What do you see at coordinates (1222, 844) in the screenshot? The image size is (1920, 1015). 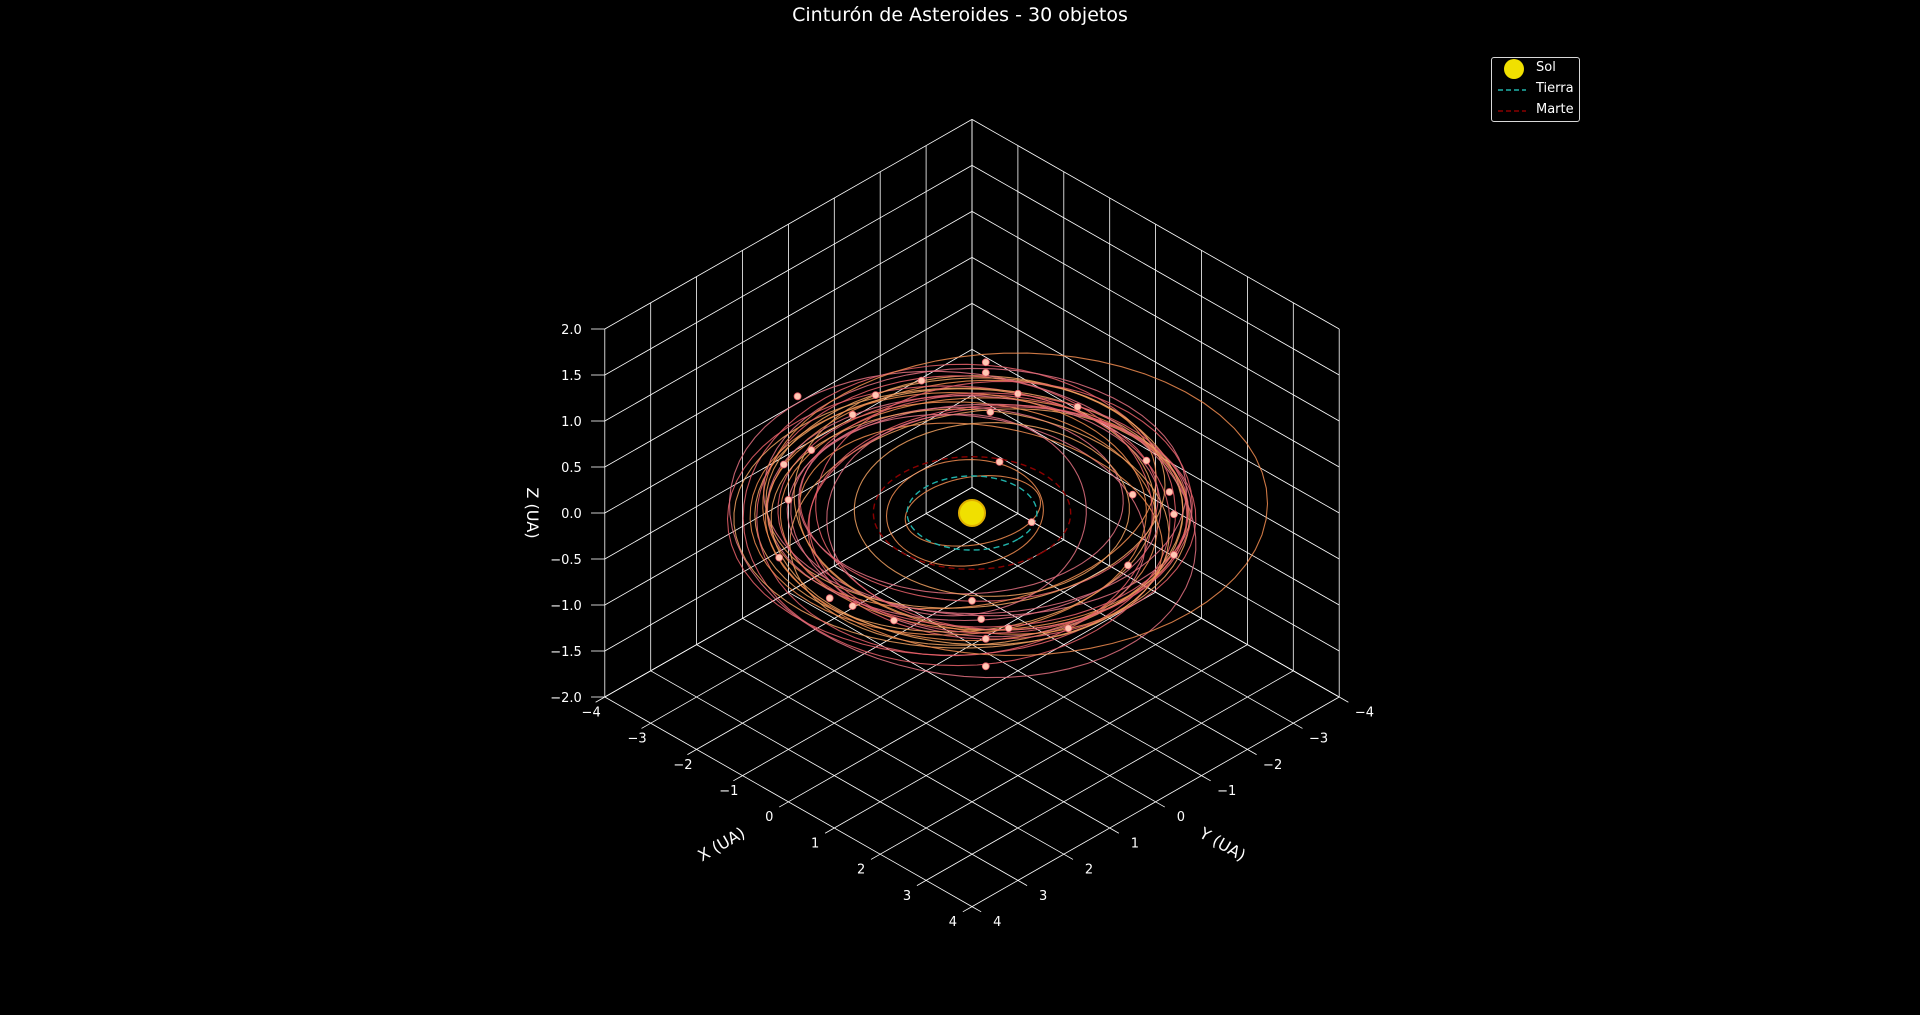 I see `y-axis-label: Y (UA)` at bounding box center [1222, 844].